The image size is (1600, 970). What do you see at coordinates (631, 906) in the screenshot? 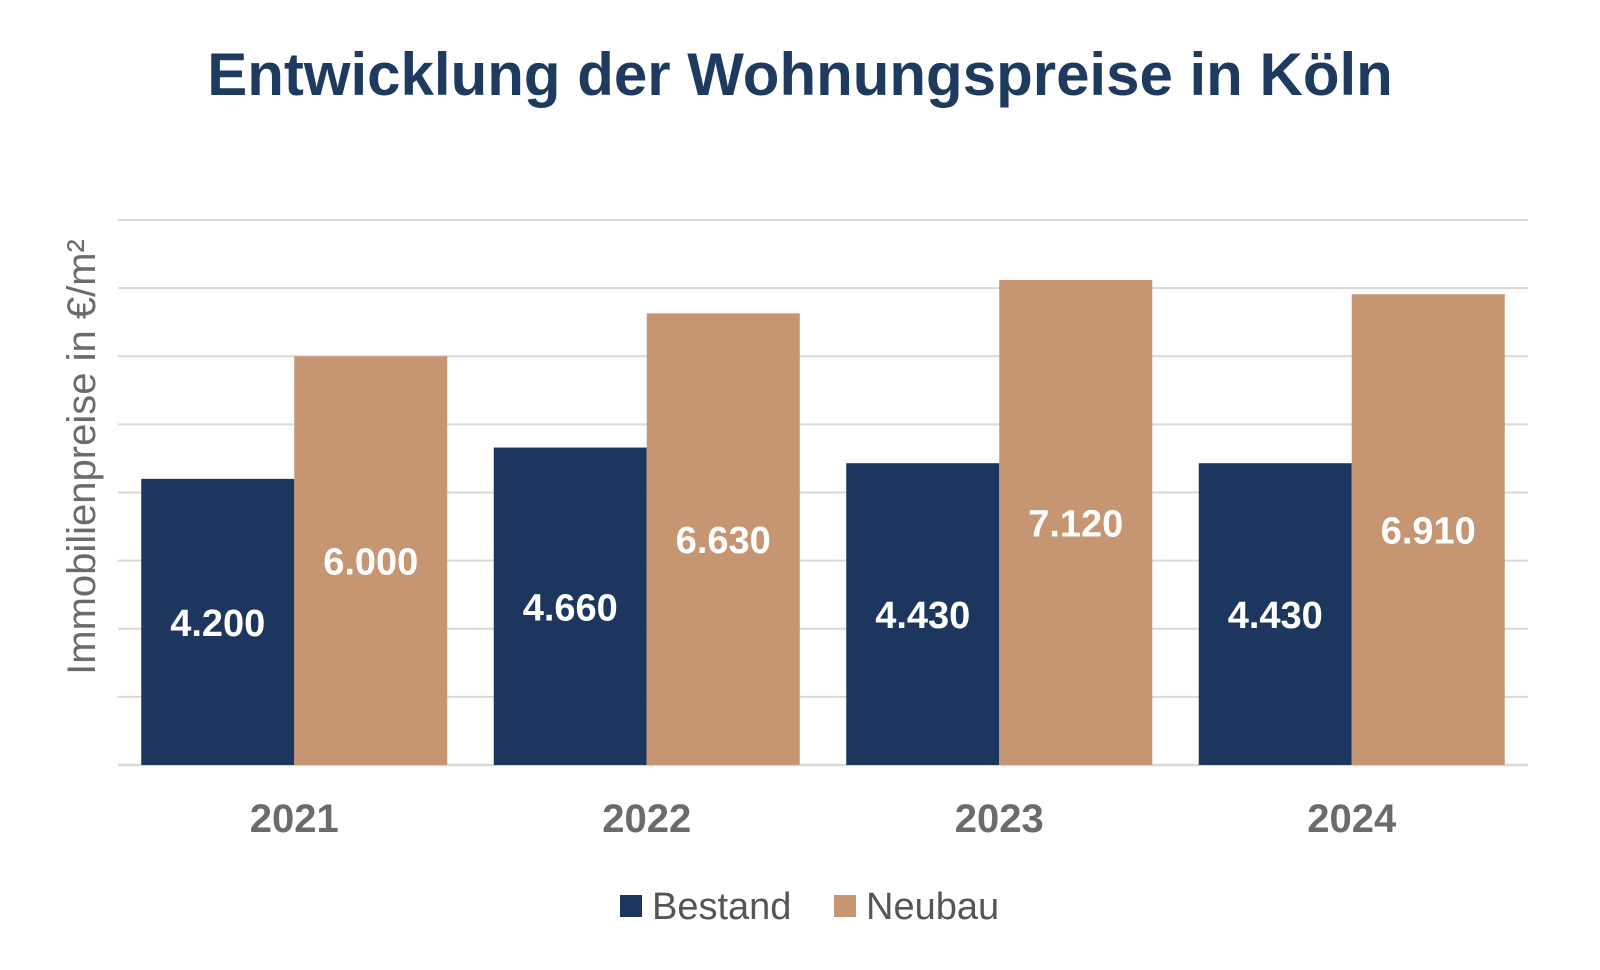
I see `legend-swatch-bestand` at bounding box center [631, 906].